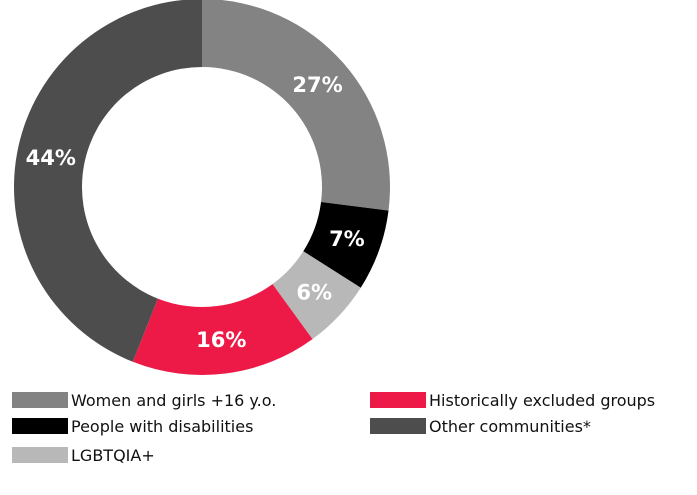 The image size is (697, 495). I want to click on legend-swatch-lgbtqia, so click(40, 455).